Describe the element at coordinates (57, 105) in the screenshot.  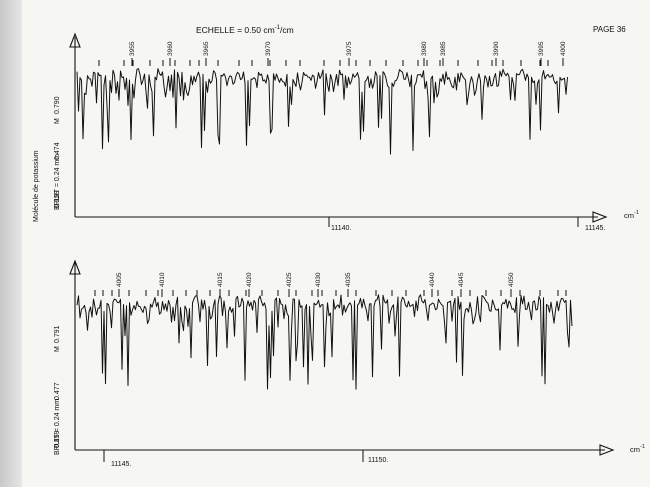
I see `y-tick-label: 0.790` at that location.